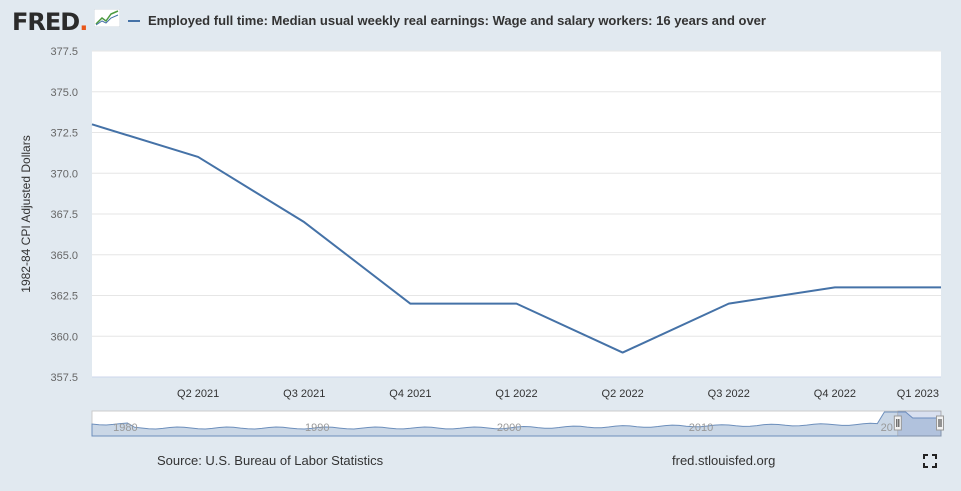 Image resolution: width=961 pixels, height=491 pixels. I want to click on x-tick-label: Q4 2022, so click(835, 394).